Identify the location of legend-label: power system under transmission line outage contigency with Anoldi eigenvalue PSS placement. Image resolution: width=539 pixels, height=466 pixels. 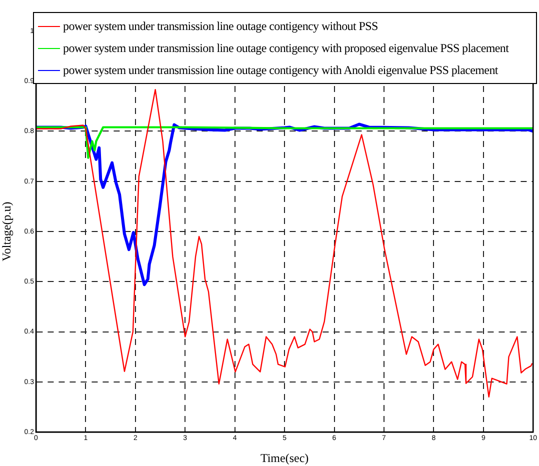
(280, 70).